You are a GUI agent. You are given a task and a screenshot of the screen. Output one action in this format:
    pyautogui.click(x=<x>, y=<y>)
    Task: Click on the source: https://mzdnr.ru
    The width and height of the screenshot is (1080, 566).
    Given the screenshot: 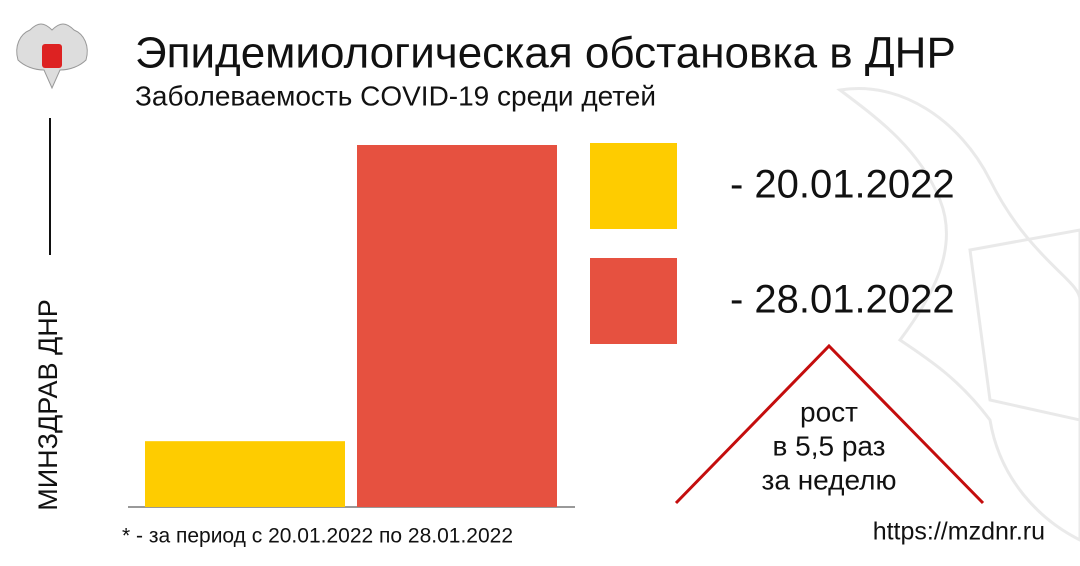 What is the action you would take?
    pyautogui.click(x=959, y=532)
    